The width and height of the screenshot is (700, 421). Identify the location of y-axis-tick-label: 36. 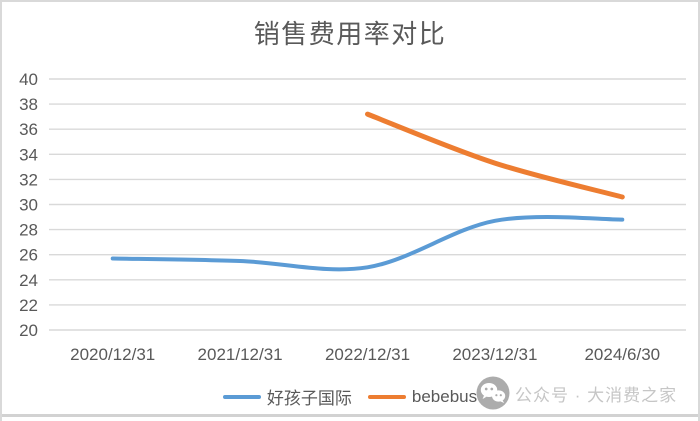
(28, 129).